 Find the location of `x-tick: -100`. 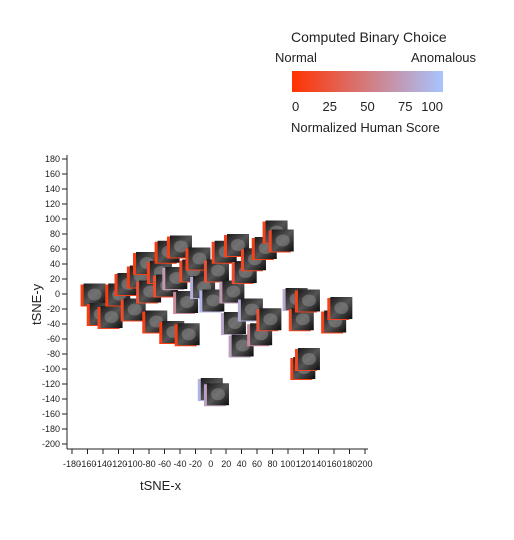

x-tick: -100 is located at coordinates (134, 459).